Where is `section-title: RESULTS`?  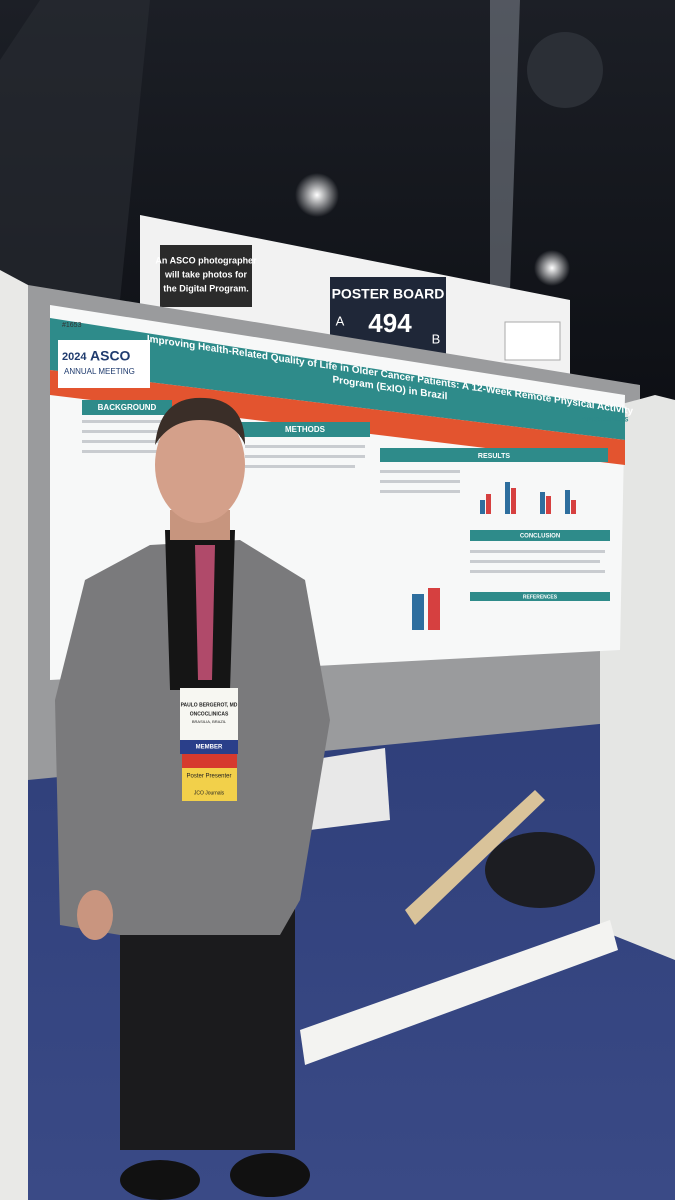
section-title: RESULTS is located at coordinates (494, 456).